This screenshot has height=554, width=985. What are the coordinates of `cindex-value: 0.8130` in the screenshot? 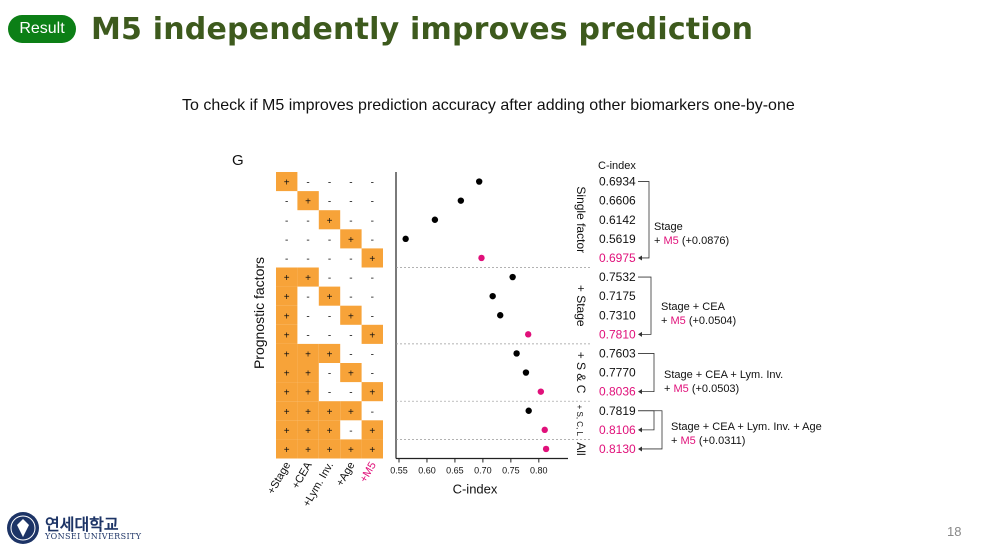 It's located at (617, 449).